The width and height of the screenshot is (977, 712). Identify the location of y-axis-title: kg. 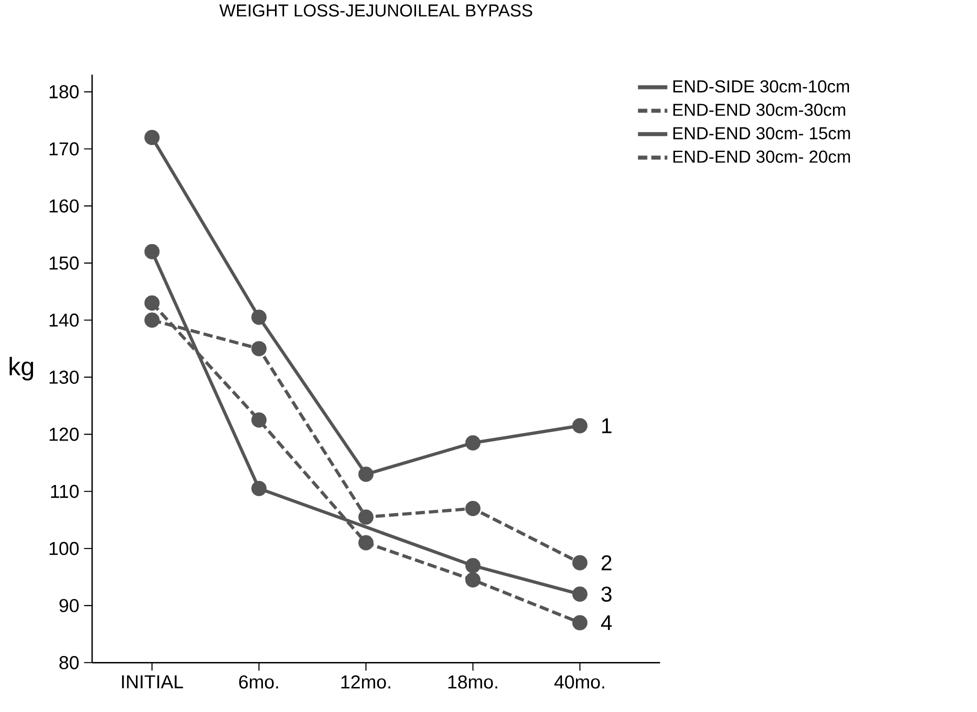
(22, 368).